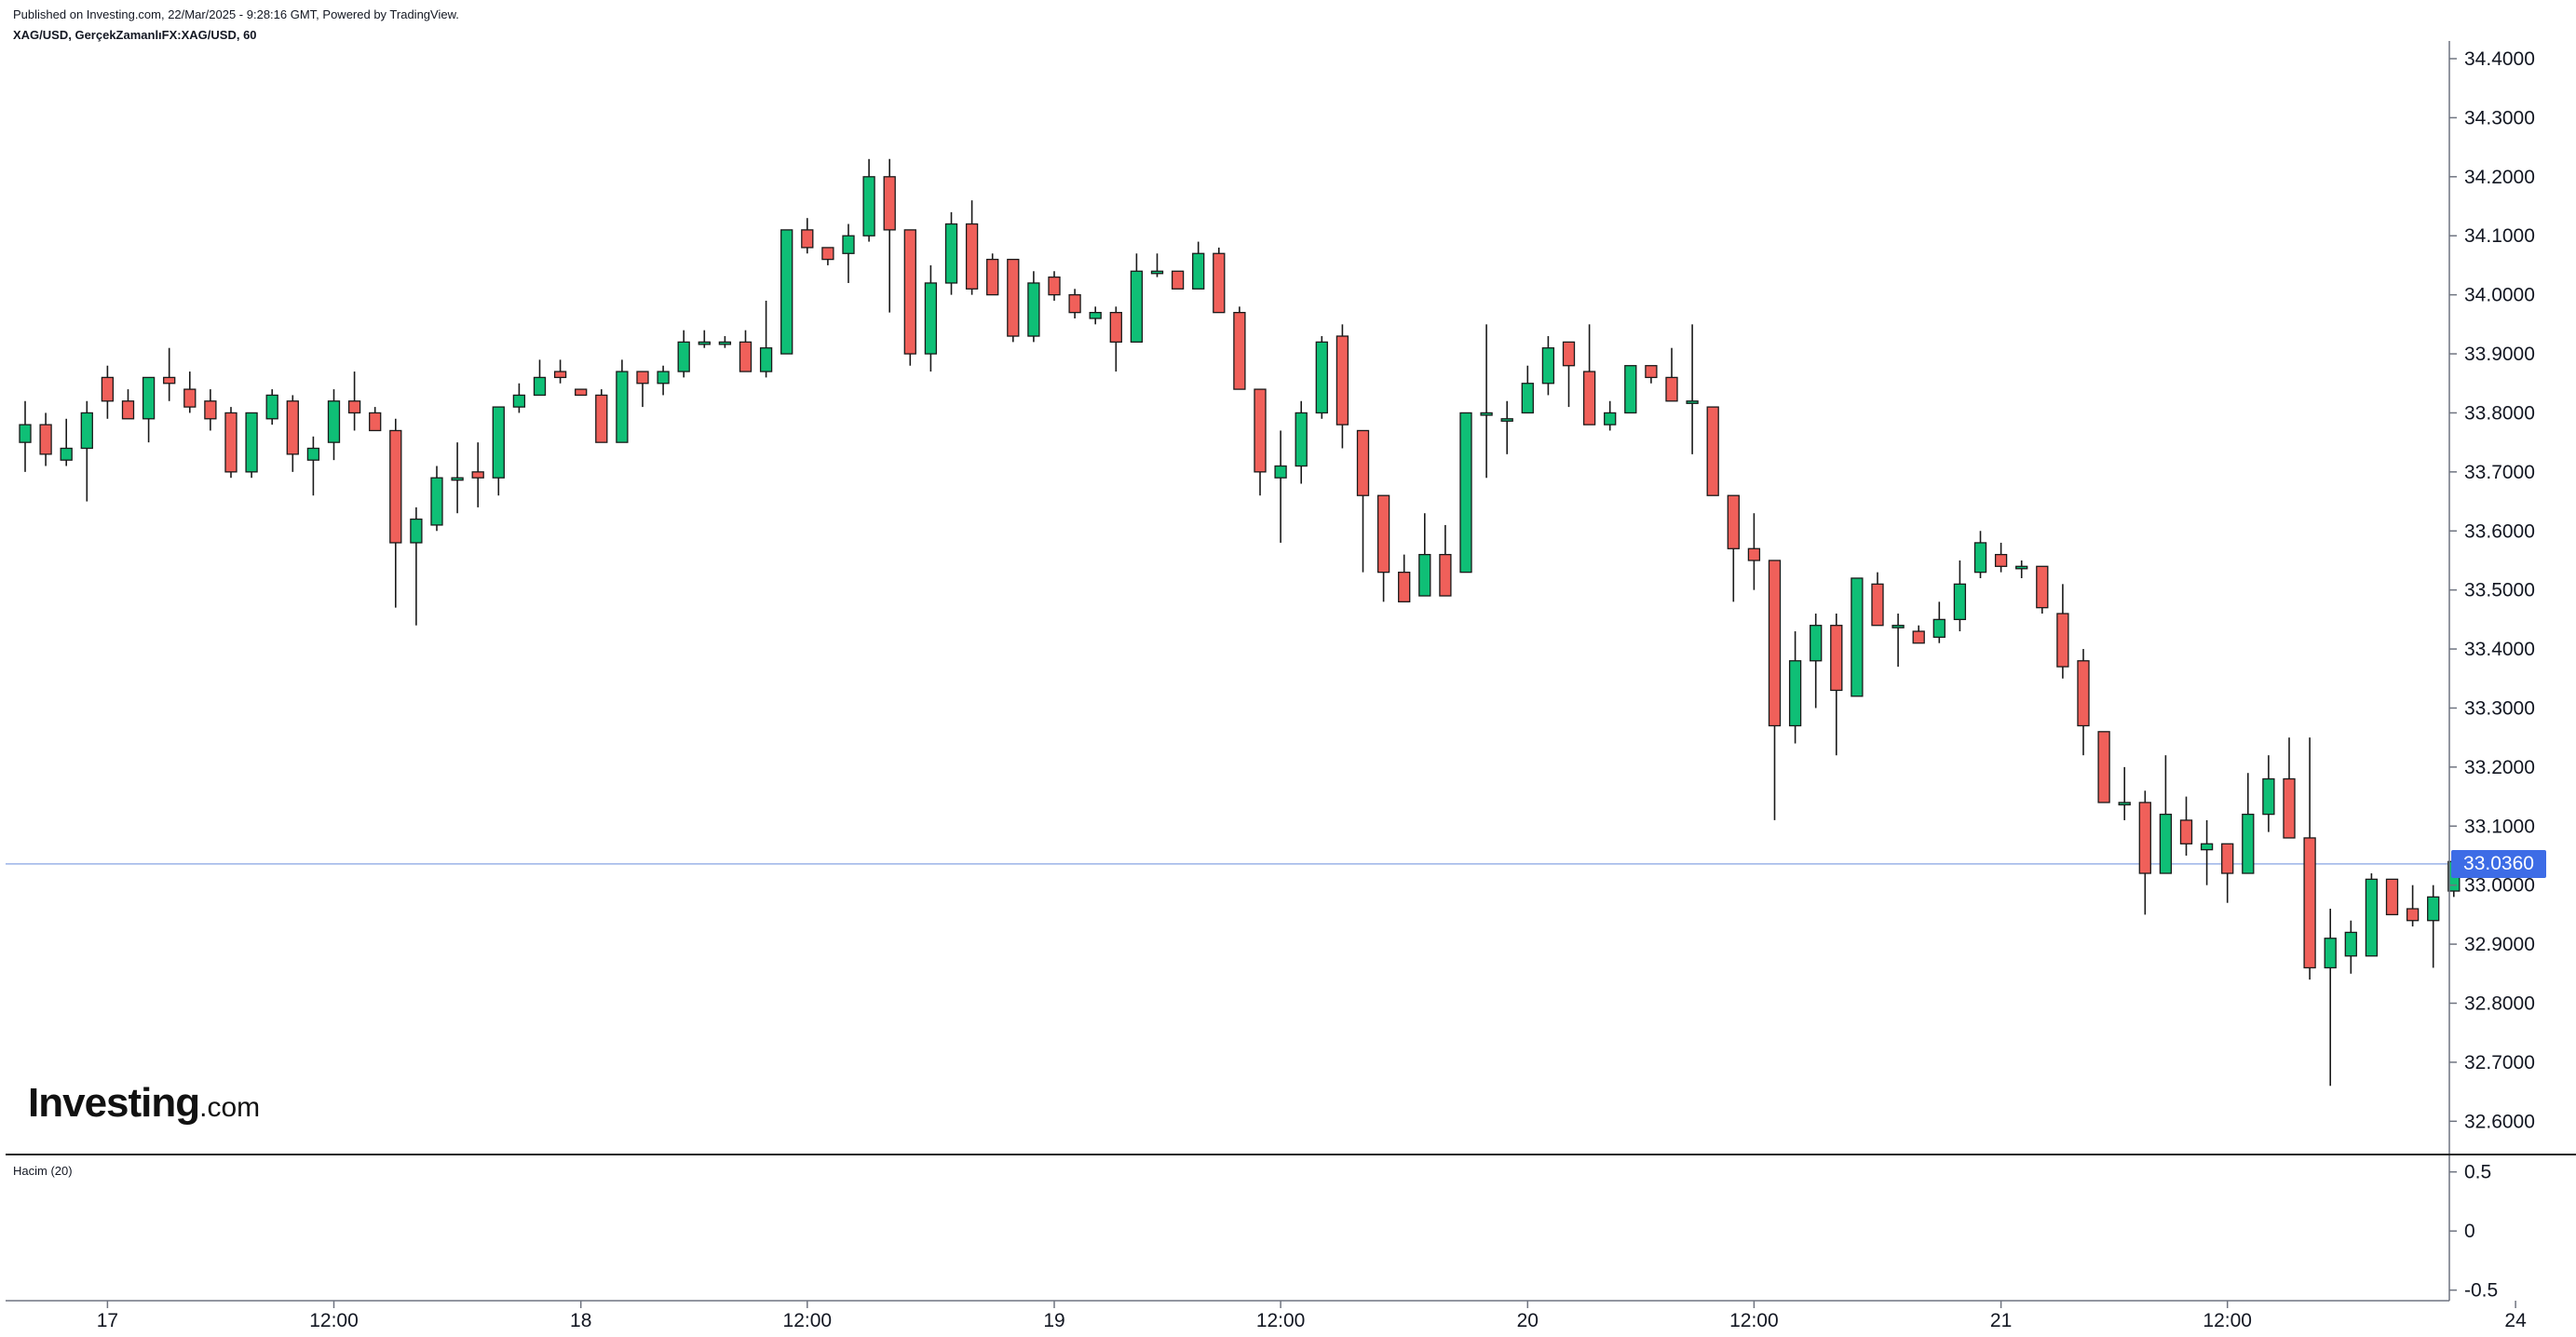  What do you see at coordinates (2499, 177) in the screenshot?
I see `price-tick-label: 34.2000` at bounding box center [2499, 177].